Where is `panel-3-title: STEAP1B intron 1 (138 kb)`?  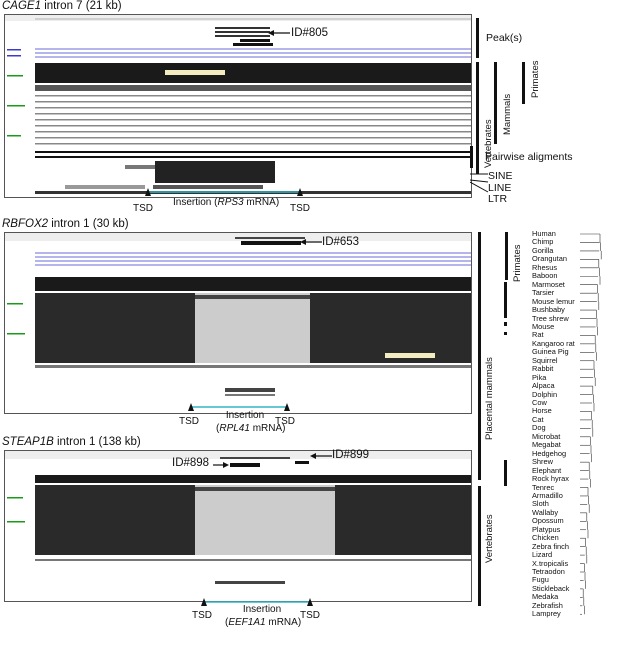 panel-3-title: STEAP1B intron 1 (138 kb) is located at coordinates (71, 442).